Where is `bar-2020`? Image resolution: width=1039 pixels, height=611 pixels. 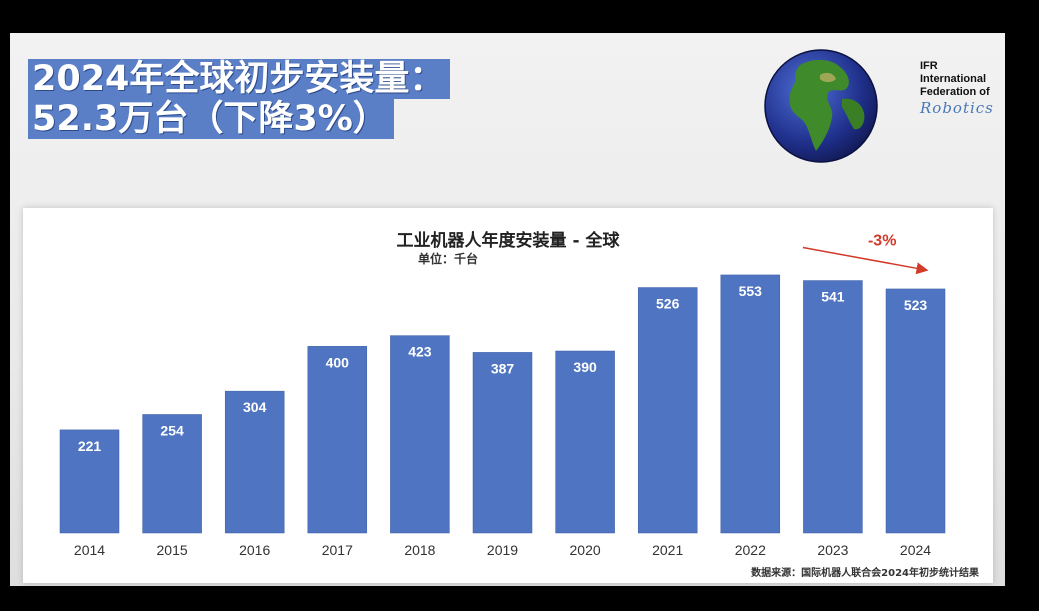
bar-2020 is located at coordinates (585, 442).